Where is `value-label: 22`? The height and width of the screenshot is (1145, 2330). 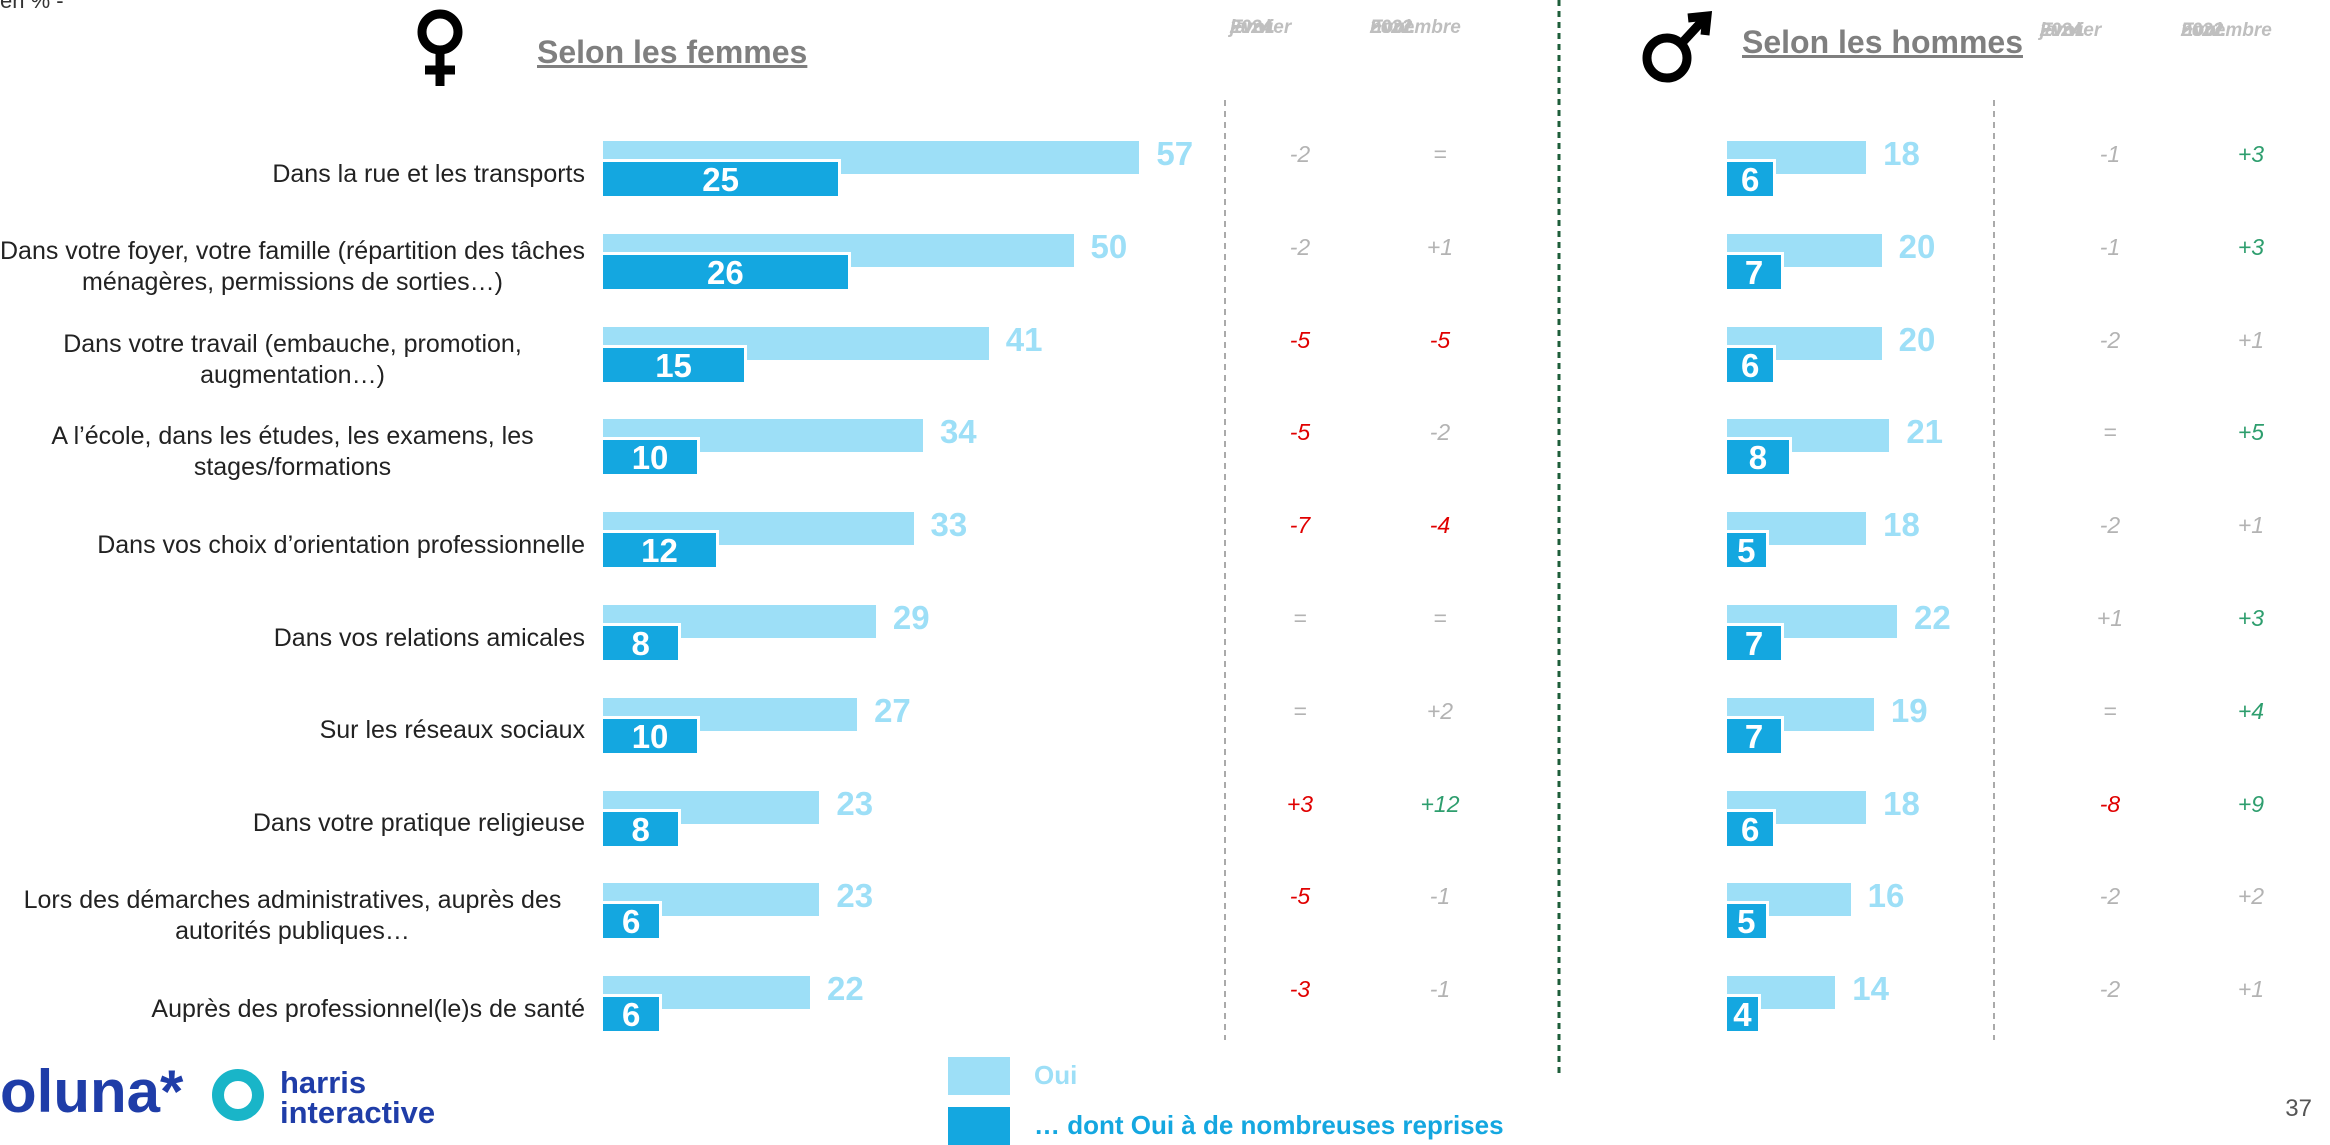
value-label: 22 is located at coordinates (845, 989).